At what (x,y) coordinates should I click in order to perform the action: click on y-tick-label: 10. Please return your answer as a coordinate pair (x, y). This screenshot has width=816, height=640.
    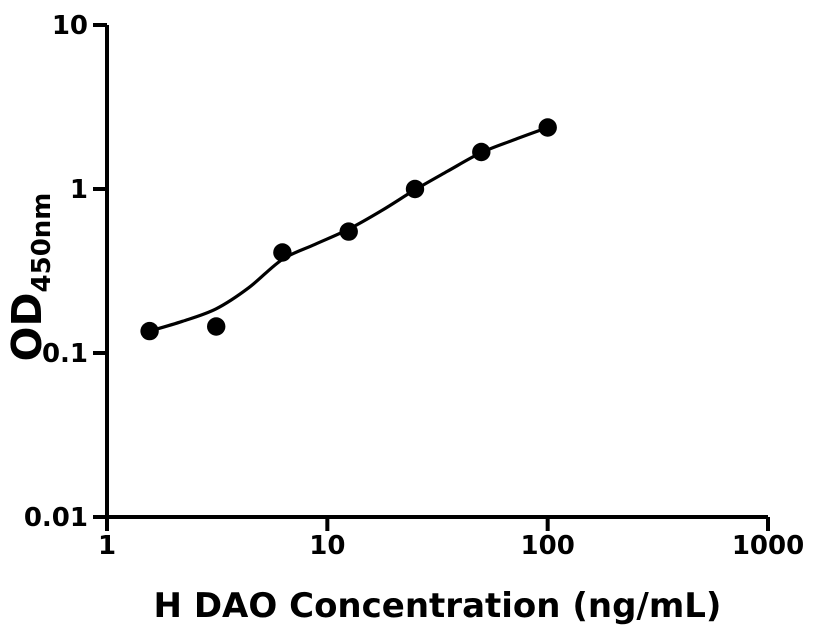
    Looking at the image, I should click on (70, 26).